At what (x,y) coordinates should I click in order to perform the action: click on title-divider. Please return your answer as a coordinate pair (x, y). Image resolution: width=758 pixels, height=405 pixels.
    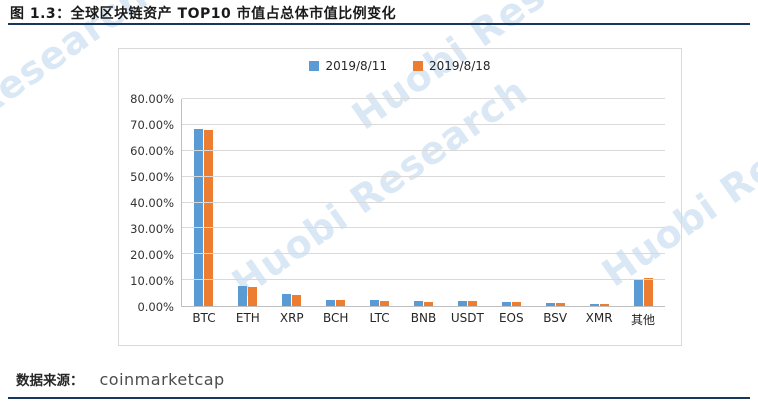
    Looking at the image, I should click on (379, 24).